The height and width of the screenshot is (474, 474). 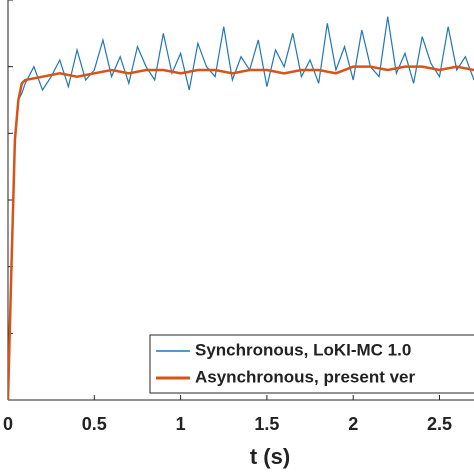 I want to click on x-tick-label: 0.5, so click(x=94, y=424).